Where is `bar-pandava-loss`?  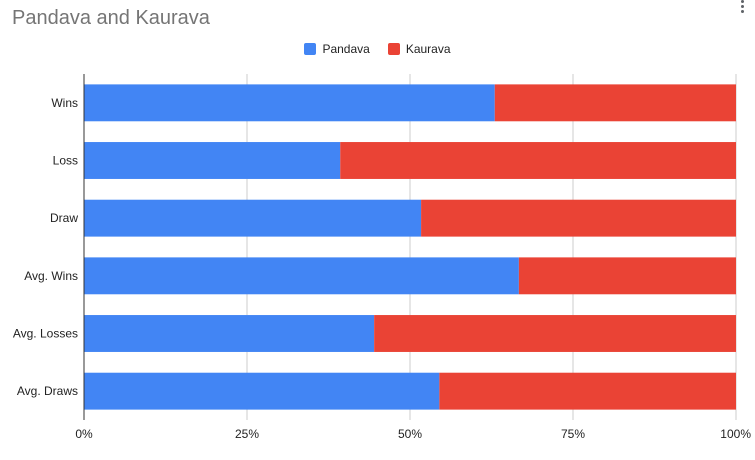
bar-pandava-loss is located at coordinates (212, 160).